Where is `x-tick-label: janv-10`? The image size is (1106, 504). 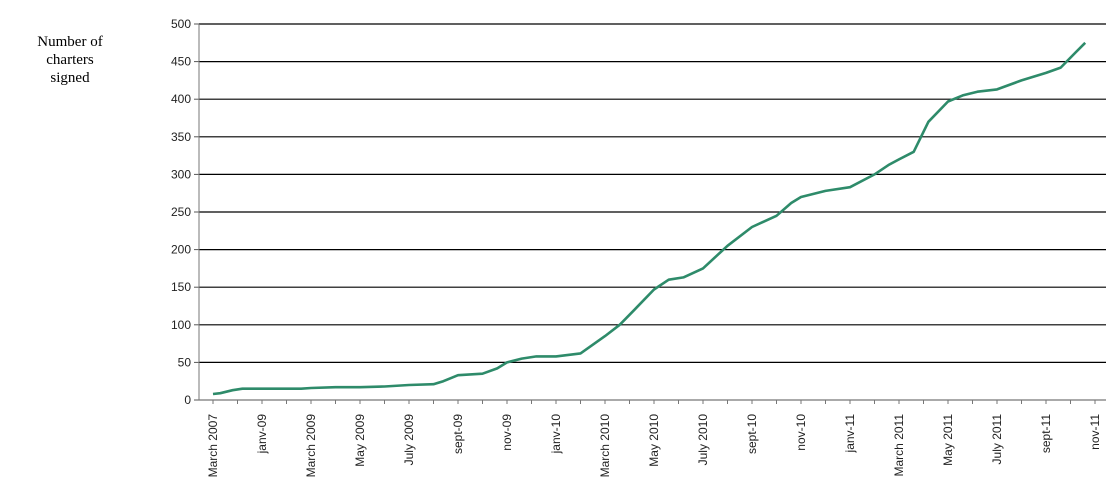 x-tick-label: janv-10 is located at coordinates (556, 434).